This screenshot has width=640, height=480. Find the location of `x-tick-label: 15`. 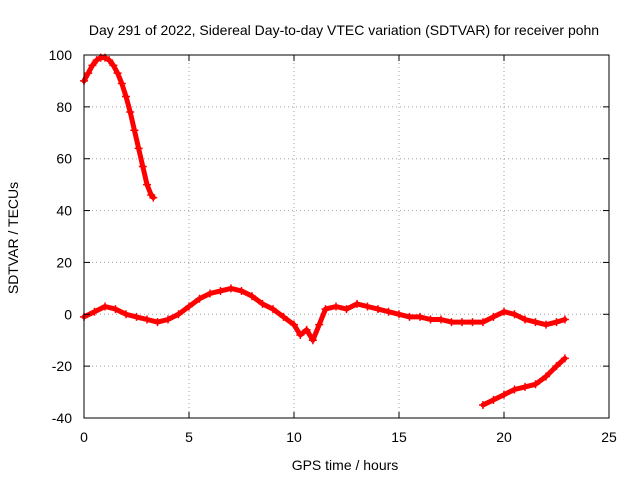

x-tick-label: 15 is located at coordinates (399, 437).